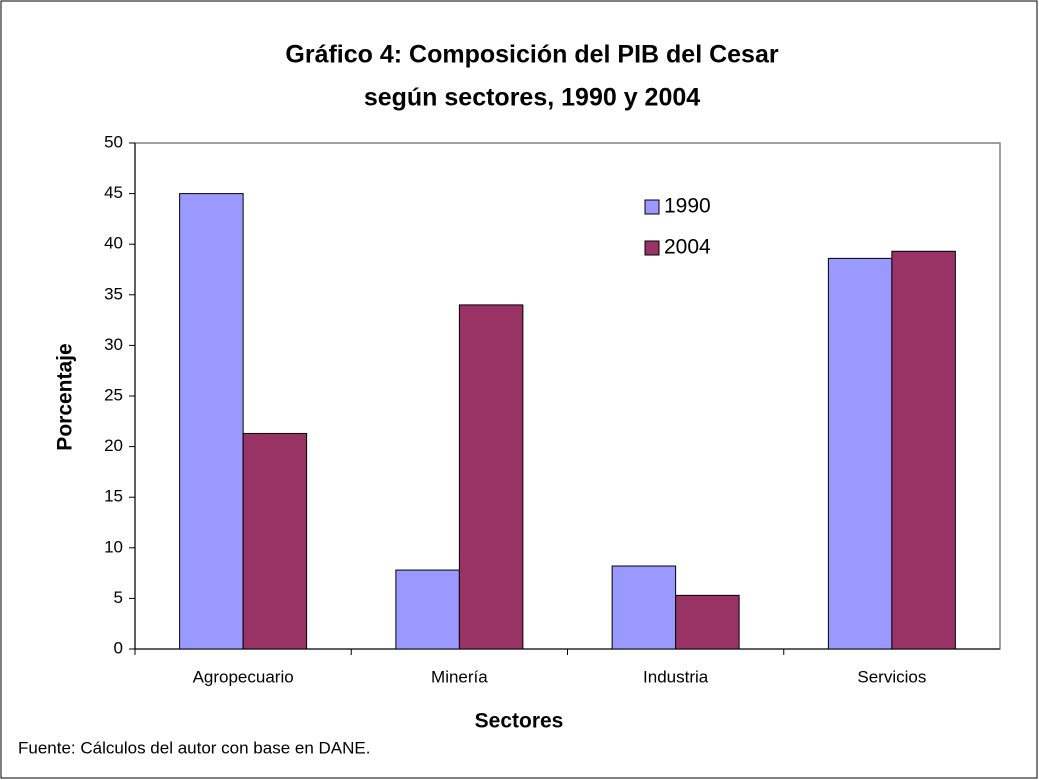  What do you see at coordinates (113, 496) in the screenshot?
I see `y-tick-label: 15` at bounding box center [113, 496].